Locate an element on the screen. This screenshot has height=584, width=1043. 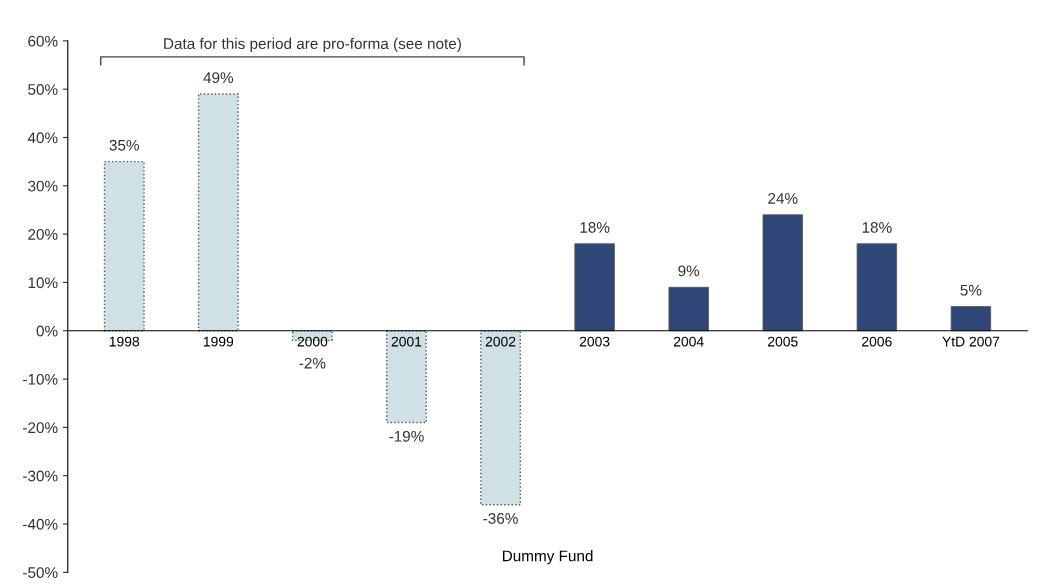
x-tick-label: 1998 is located at coordinates (124, 341).